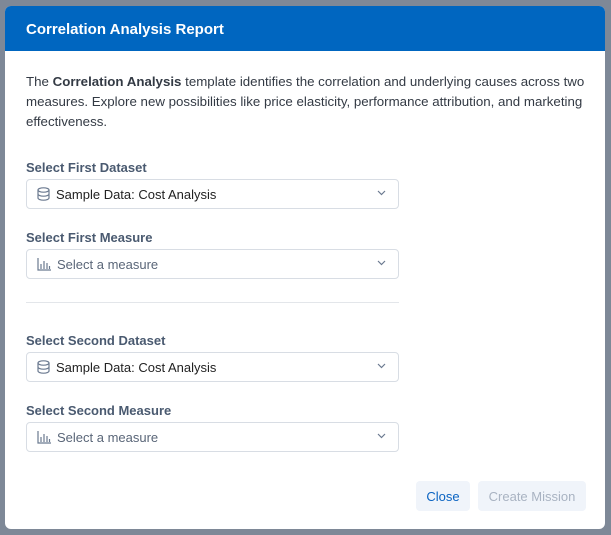 This screenshot has width=611, height=535. What do you see at coordinates (117, 81) in the screenshot?
I see `desc-bold: Correlation Analysis` at bounding box center [117, 81].